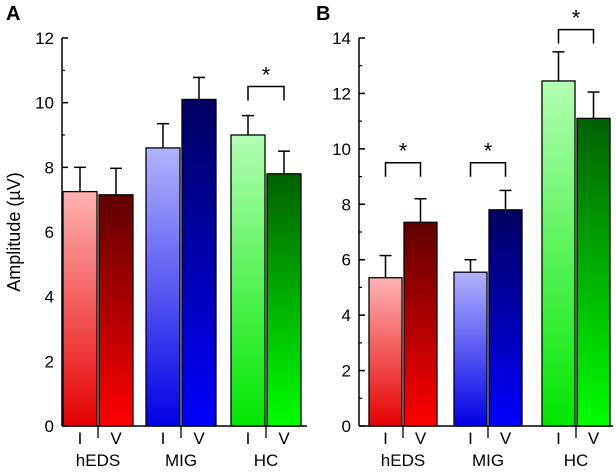 This screenshot has height=476, width=616. Describe the element at coordinates (593, 272) in the screenshot. I see `panel-b-bar-hc-v` at that location.